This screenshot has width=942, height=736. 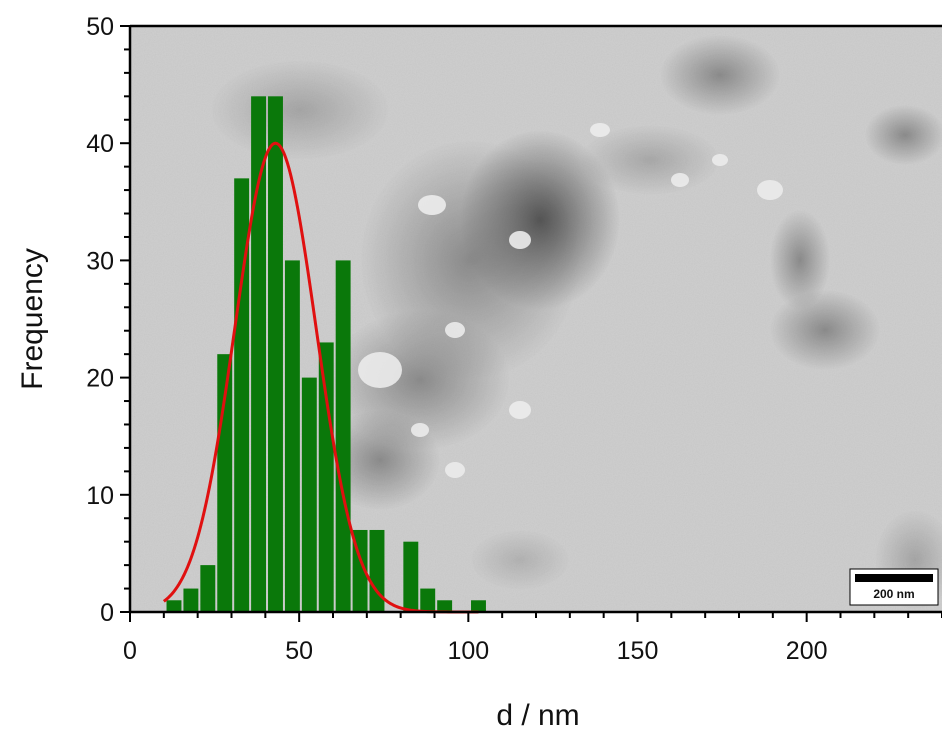 What do you see at coordinates (537, 715) in the screenshot?
I see `x-axis-title: d / nm` at bounding box center [537, 715].